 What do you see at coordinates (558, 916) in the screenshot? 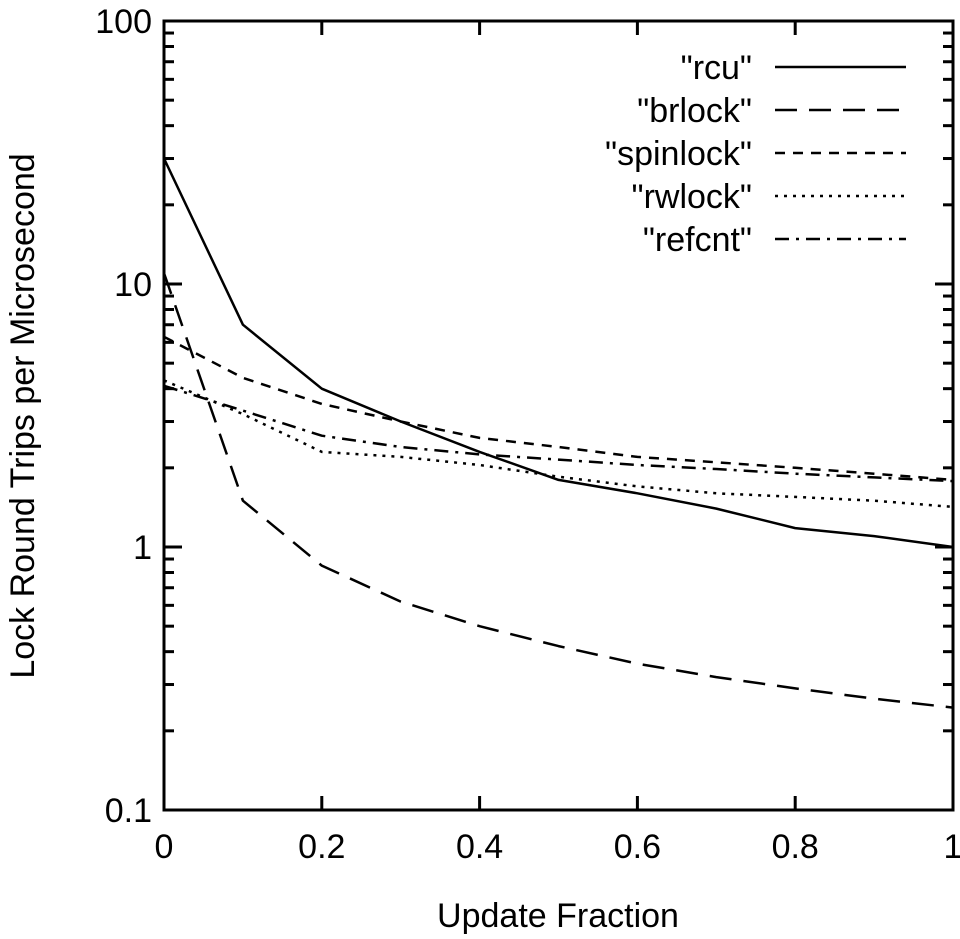
I see `x-axis-title: Update Fraction` at bounding box center [558, 916].